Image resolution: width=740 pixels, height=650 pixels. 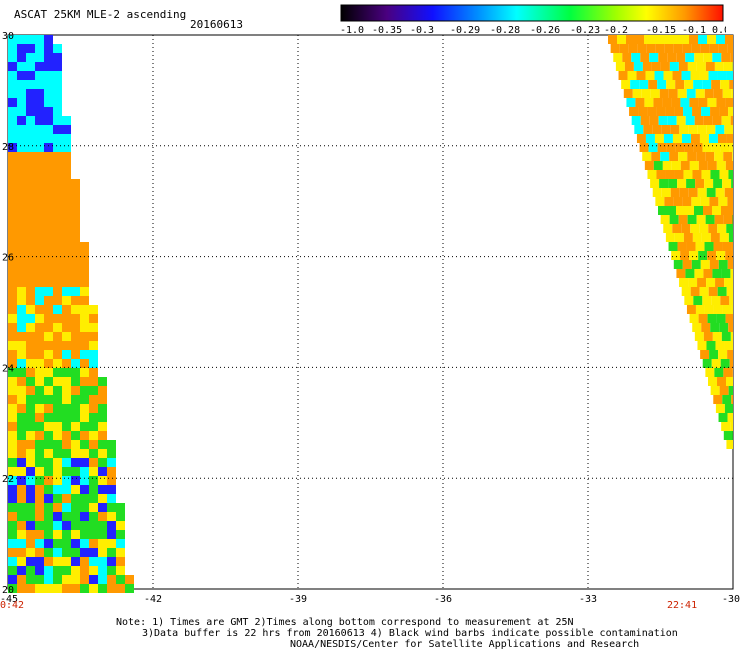 I want to click on colorbar-label: -0.28, so click(x=505, y=30).